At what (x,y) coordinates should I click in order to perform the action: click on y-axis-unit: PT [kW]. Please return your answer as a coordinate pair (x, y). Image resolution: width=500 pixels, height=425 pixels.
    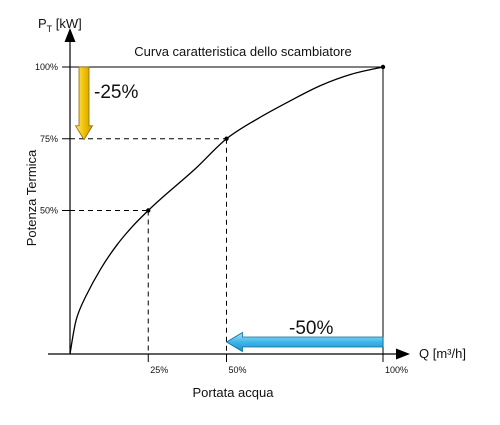
    Looking at the image, I should click on (60, 25).